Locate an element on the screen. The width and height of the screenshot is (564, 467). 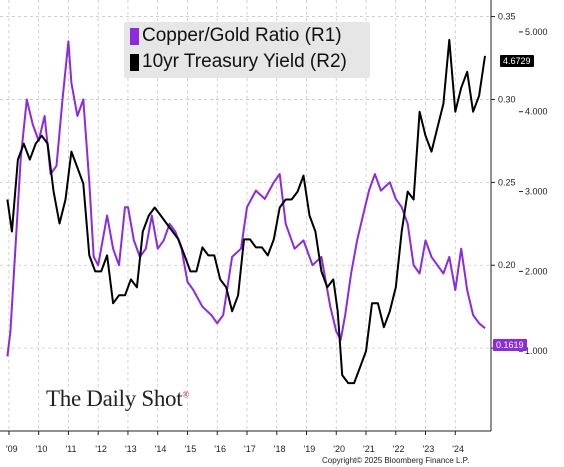
r2-tick-label: 5.000 is located at coordinates (536, 32).